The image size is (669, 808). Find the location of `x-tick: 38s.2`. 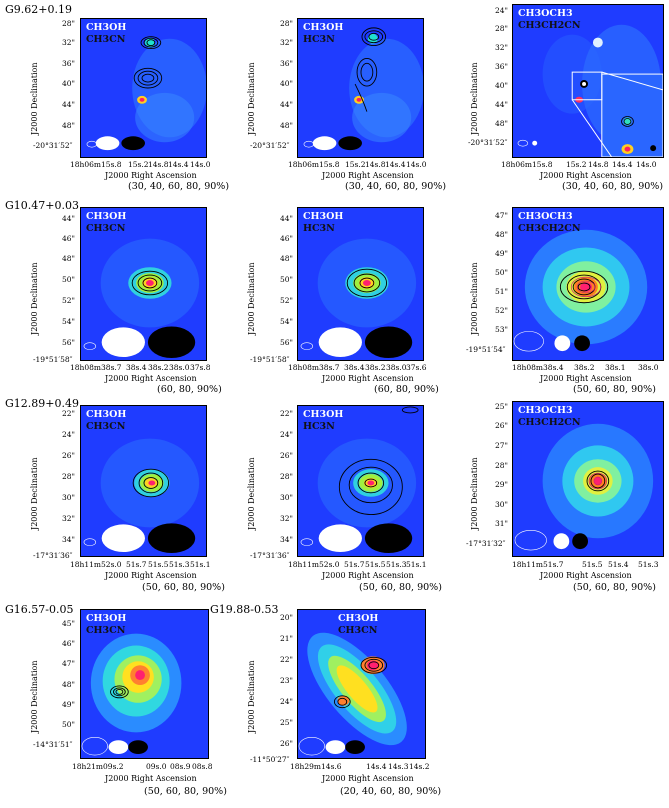

x-tick: 38s.2 is located at coordinates (584, 367).